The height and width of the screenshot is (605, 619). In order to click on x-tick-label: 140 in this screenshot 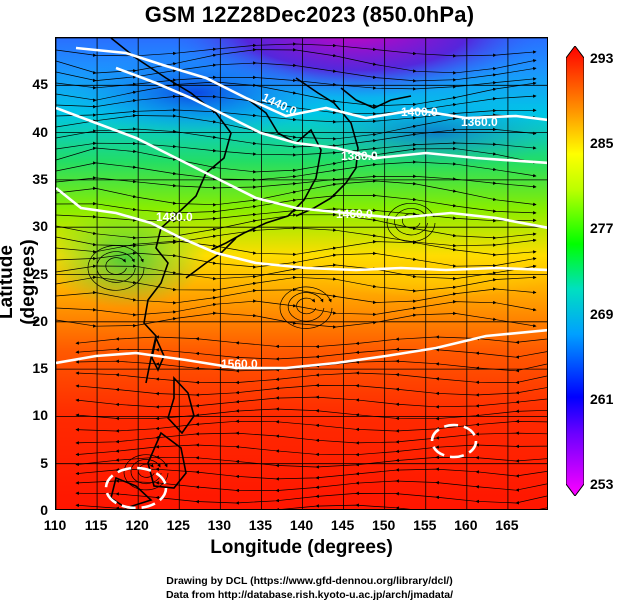, I will do `click(301, 525)`.